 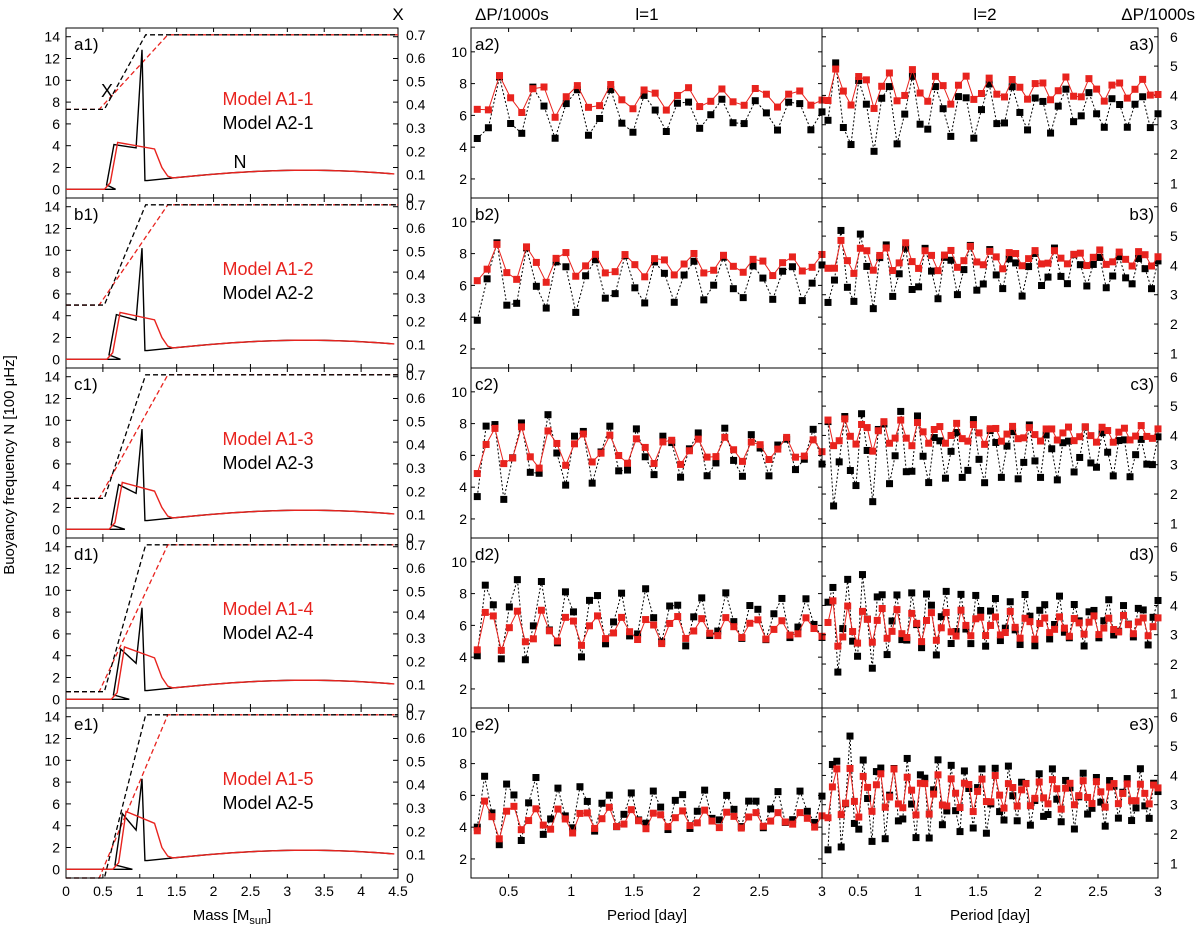 I want to click on panel-label: e1), so click(x=86, y=724).